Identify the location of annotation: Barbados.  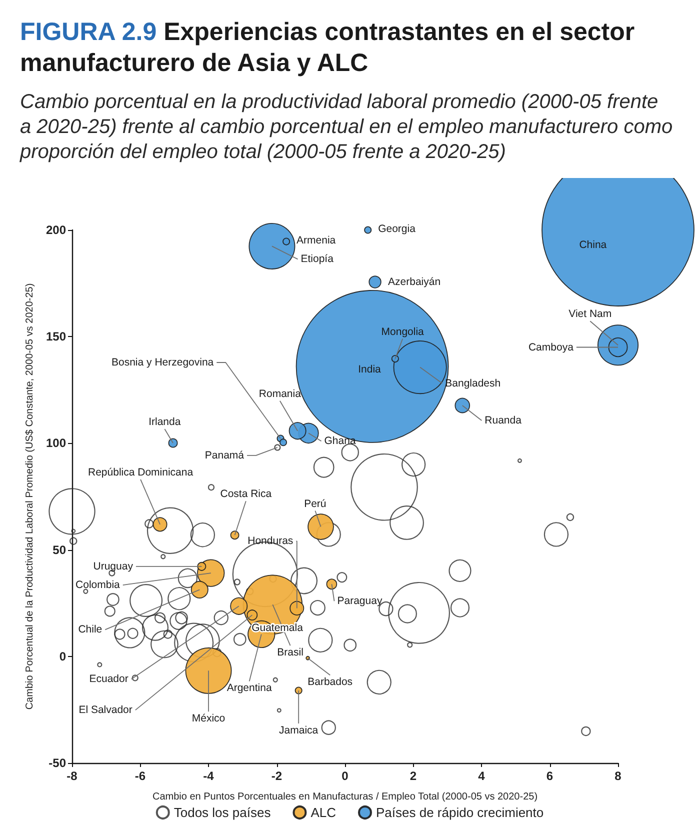
(330, 682).